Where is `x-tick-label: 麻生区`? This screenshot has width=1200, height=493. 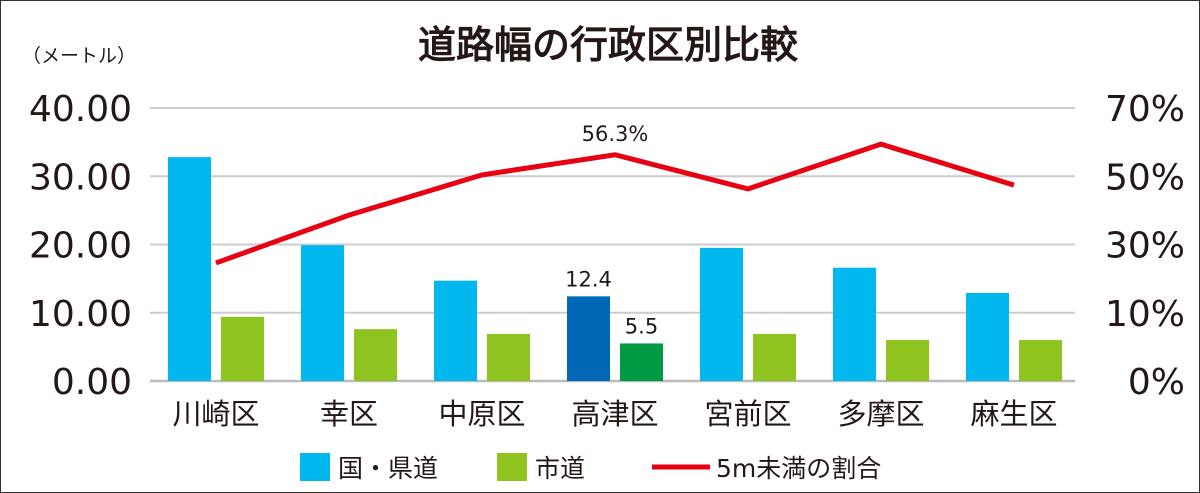 x-tick-label: 麻生区 is located at coordinates (1013, 414).